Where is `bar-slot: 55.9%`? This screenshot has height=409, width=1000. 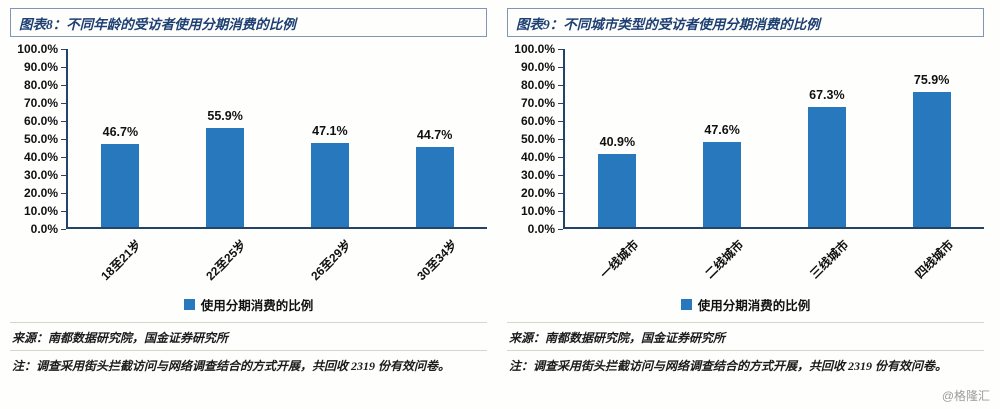 bar-slot: 55.9% is located at coordinates (225, 138).